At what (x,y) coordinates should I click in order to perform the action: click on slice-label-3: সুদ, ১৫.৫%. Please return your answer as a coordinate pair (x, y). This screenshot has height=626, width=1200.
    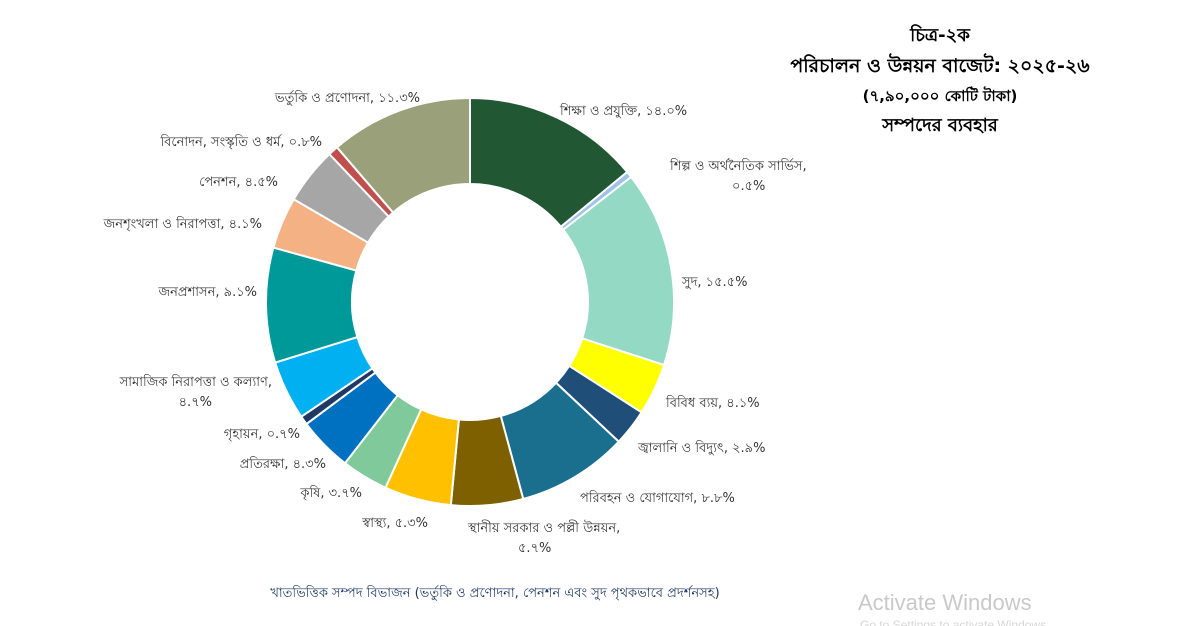
    Looking at the image, I should click on (714, 282).